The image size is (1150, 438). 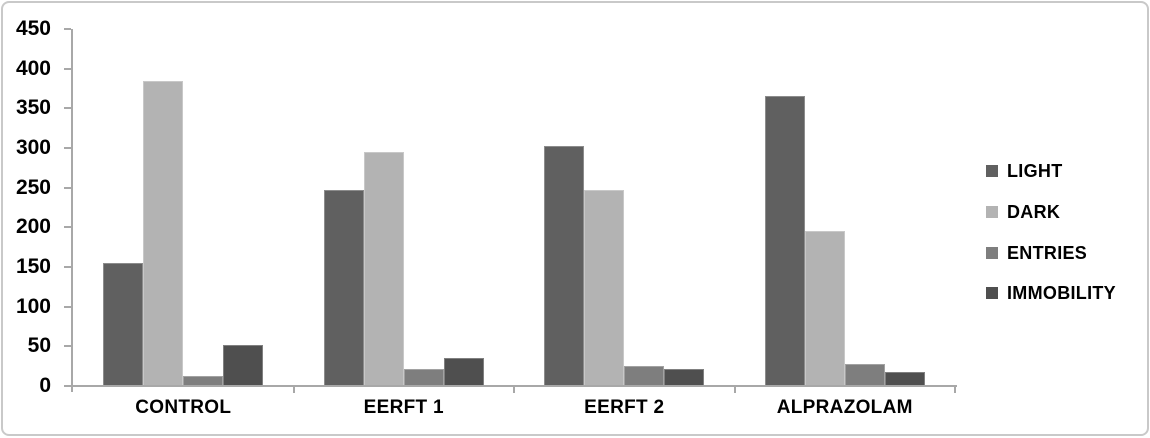 I want to click on legend-item-light: LIGHT, so click(x=1024, y=171).